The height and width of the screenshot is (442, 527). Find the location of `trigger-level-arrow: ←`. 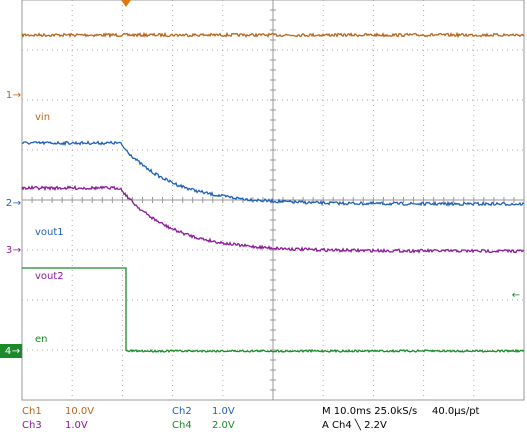

trigger-level-arrow: ← is located at coordinates (516, 295).